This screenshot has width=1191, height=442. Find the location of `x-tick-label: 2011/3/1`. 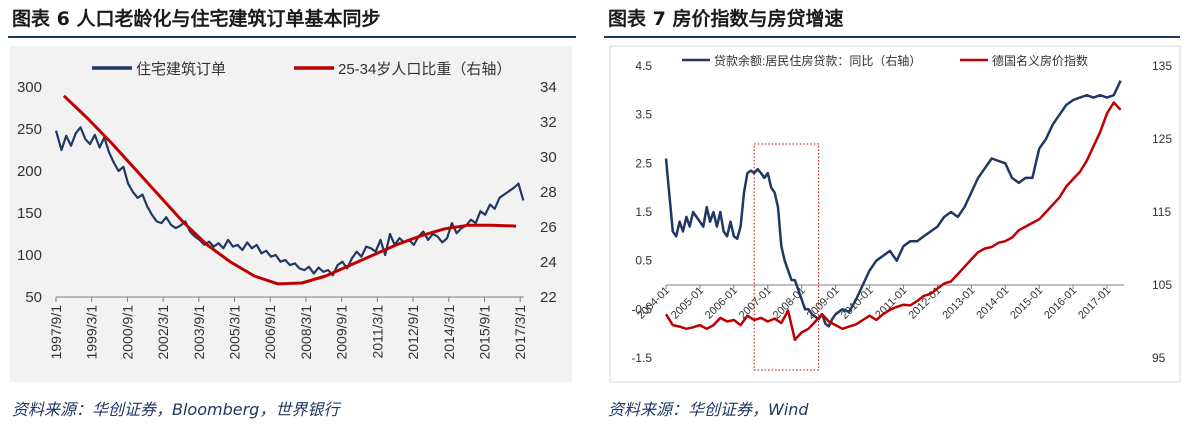

x-tick-label: 2011/3/1 is located at coordinates (377, 332).